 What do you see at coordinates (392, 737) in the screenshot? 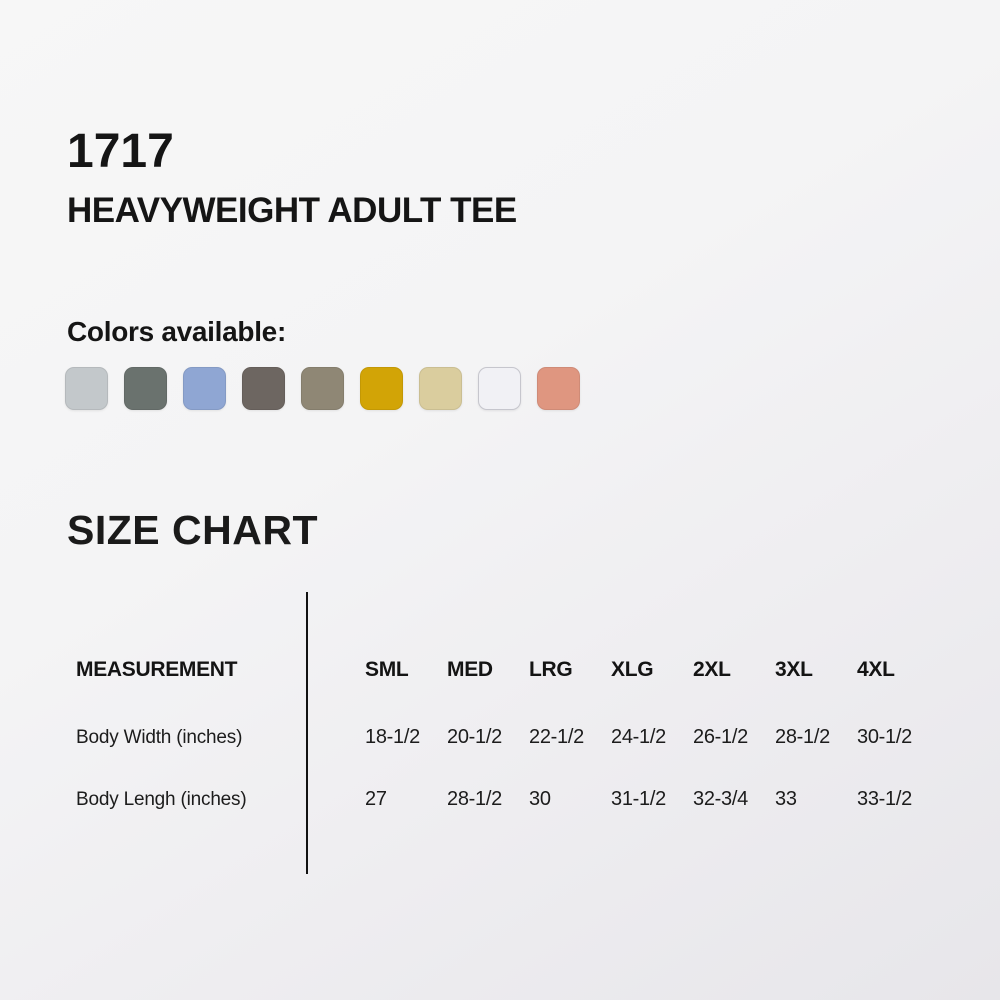
I see `body-width-sml: 18-1/2` at bounding box center [392, 737].